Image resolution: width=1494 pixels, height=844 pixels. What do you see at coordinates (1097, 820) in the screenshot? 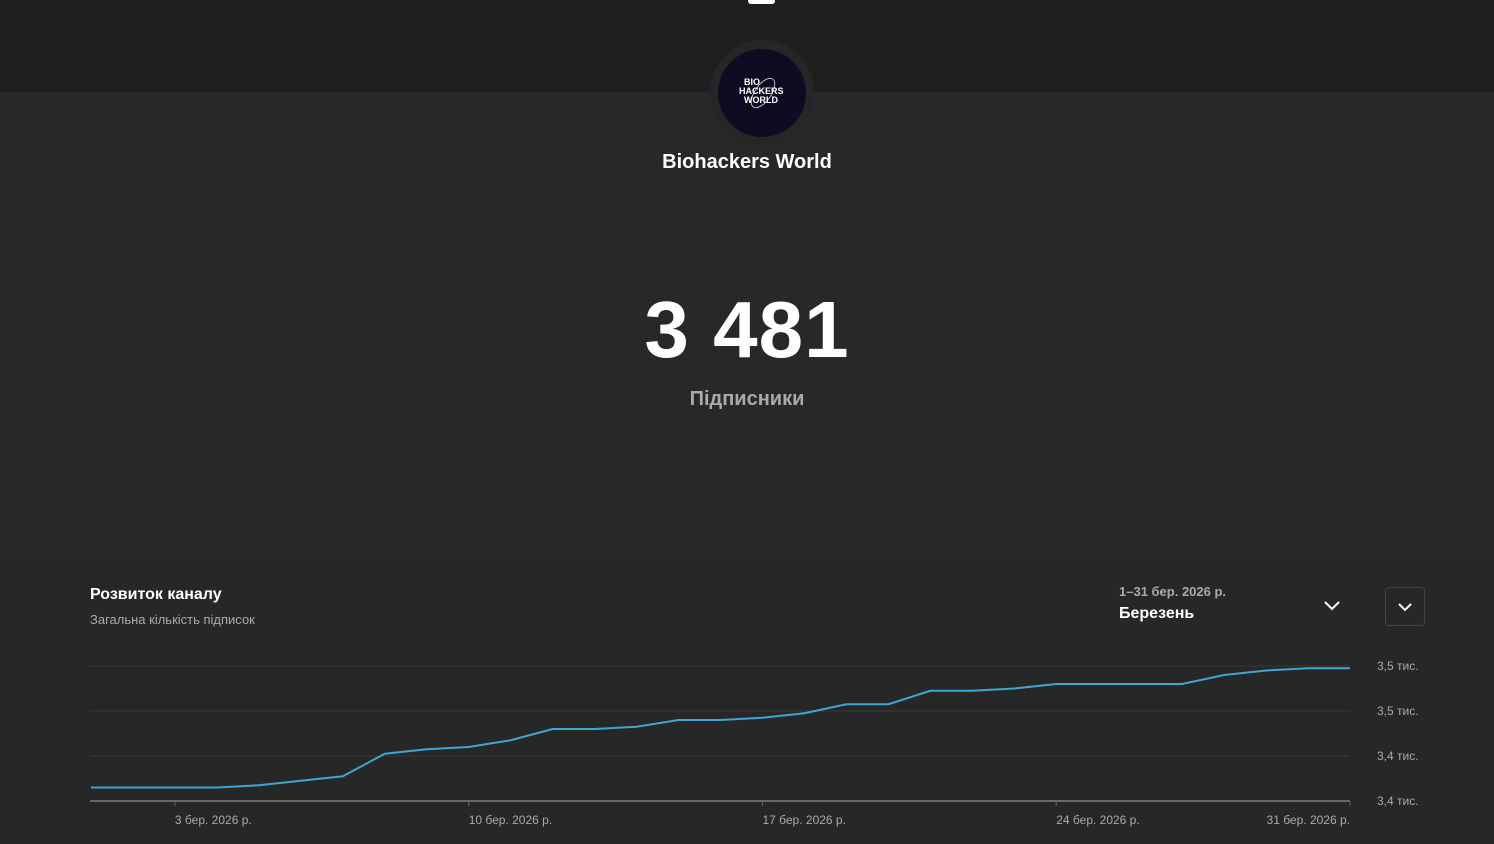
I see `x-tick-label: 24 бер. 2026 р.` at bounding box center [1097, 820].